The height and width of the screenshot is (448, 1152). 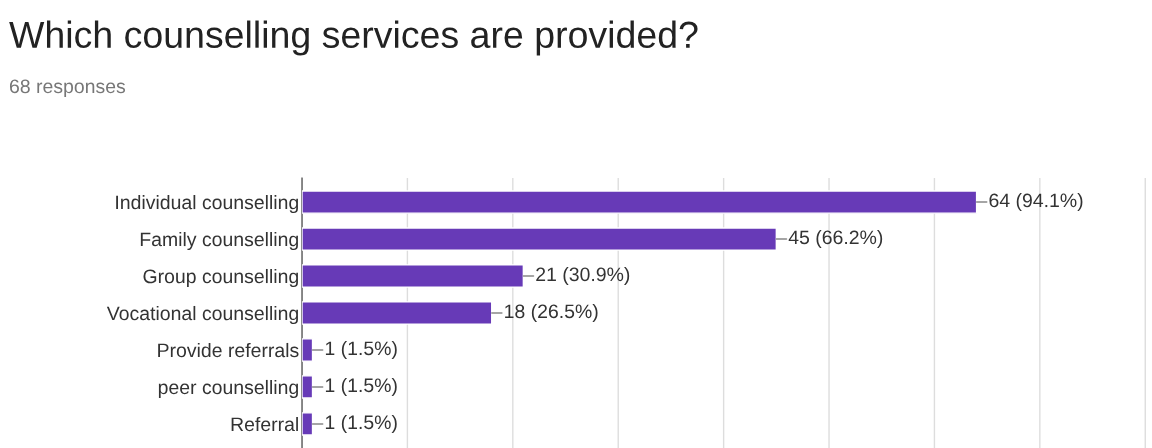 What do you see at coordinates (353, 38) in the screenshot?
I see `chart-title: Which counselling services are provided?` at bounding box center [353, 38].